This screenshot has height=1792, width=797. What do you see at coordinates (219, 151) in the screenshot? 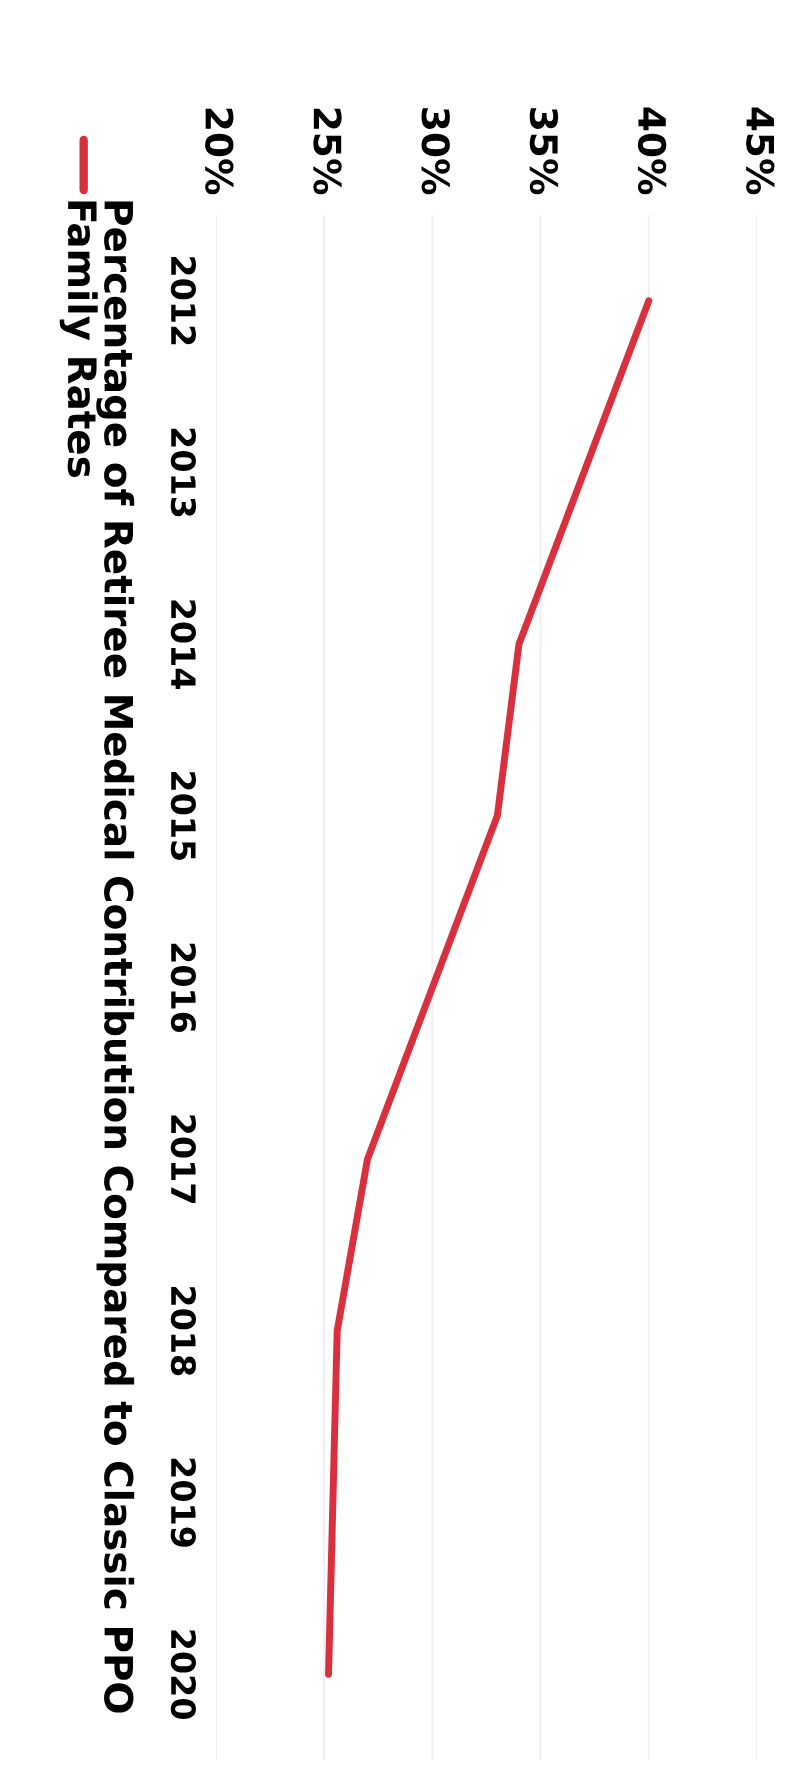
I see `x-tick-label: 20%` at bounding box center [219, 151].